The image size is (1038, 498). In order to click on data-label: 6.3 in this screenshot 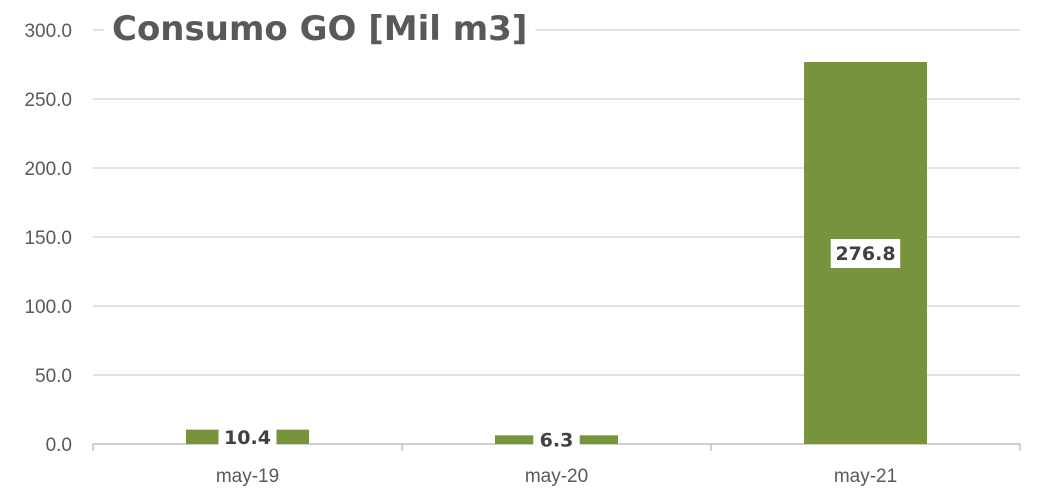, I will do `click(557, 441)`.